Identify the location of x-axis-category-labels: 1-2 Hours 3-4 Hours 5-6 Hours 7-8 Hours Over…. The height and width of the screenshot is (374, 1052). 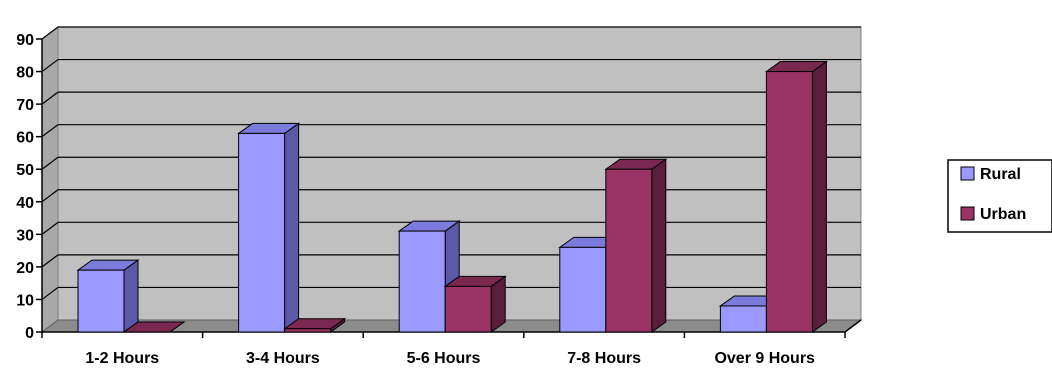
(450, 358).